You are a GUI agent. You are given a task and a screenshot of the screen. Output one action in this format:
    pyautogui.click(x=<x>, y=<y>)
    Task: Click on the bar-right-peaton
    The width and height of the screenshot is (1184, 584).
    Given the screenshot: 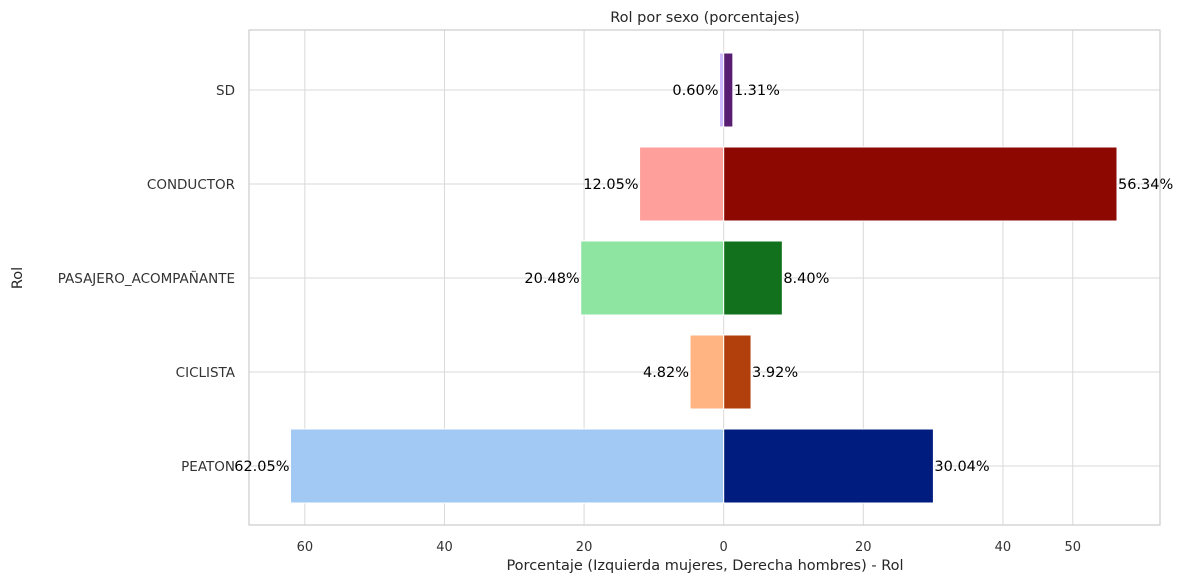 What is the action you would take?
    pyautogui.click(x=828, y=466)
    